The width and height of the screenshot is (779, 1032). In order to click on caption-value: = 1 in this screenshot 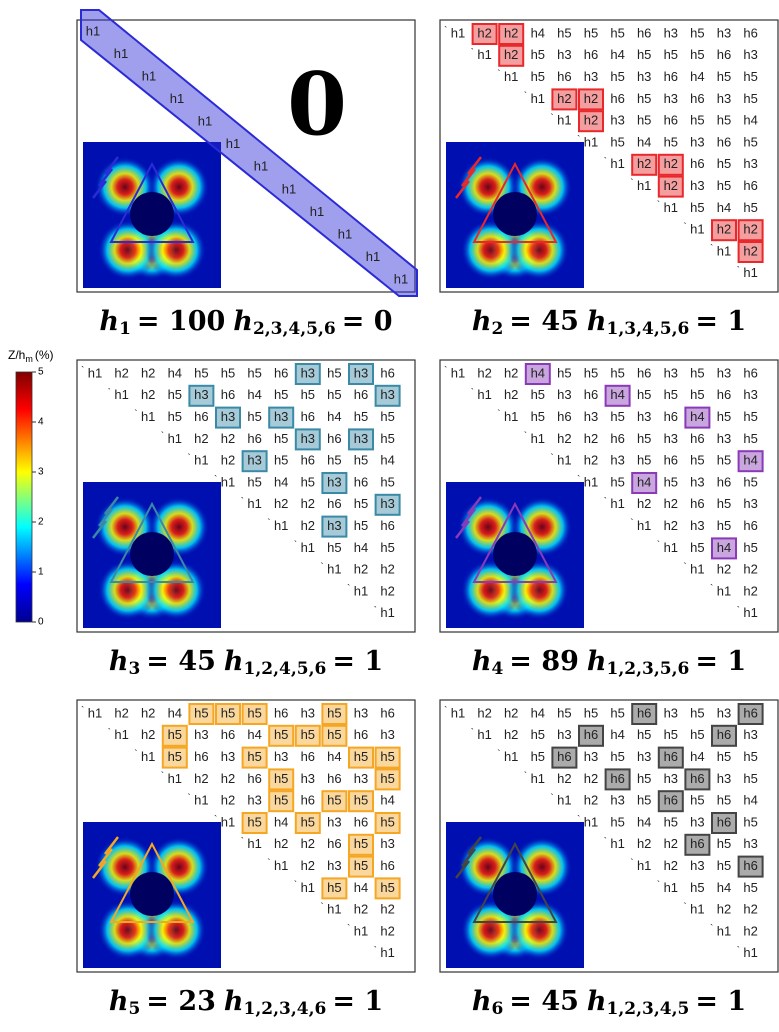, I will do `click(720, 661)`.